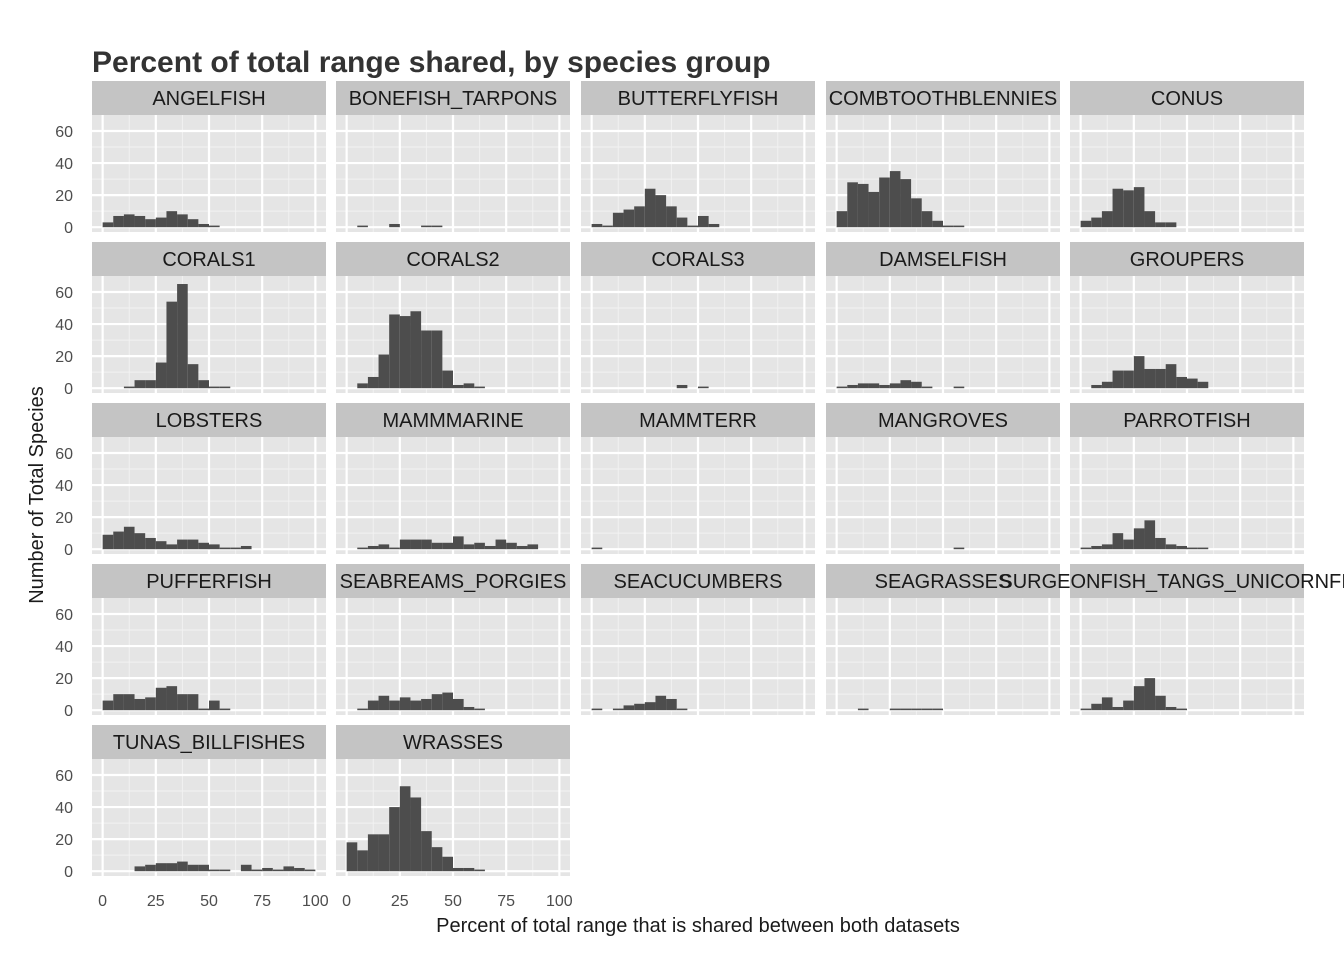 This screenshot has width=1344, height=960. I want to click on facet-label: COMBTOOTHBLENNIES, so click(943, 99).